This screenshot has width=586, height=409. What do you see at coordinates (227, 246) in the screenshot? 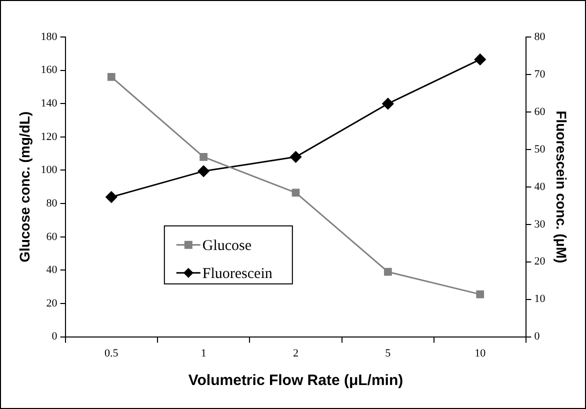
I see `legend-label: Glucose` at bounding box center [227, 246].